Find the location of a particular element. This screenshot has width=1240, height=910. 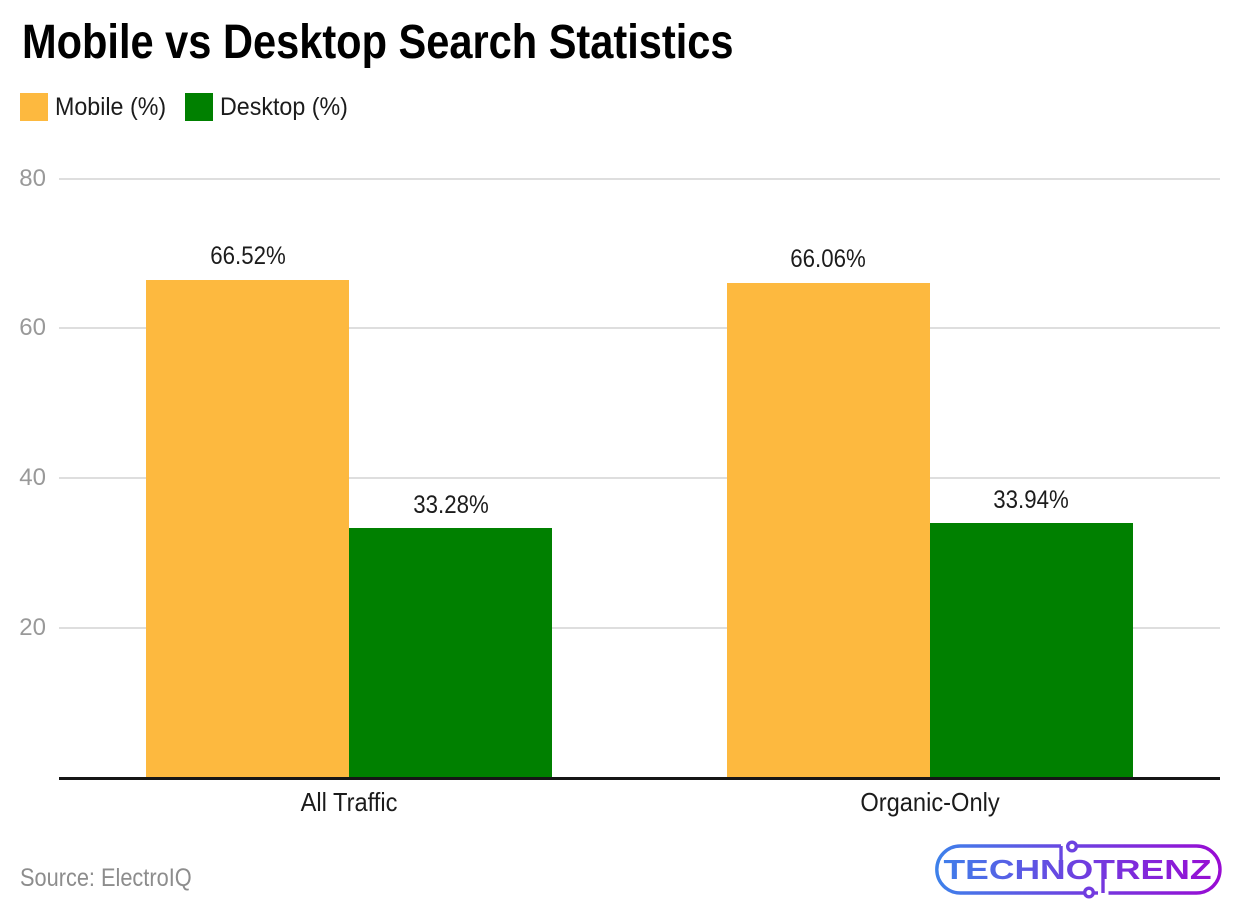

logo-node-top-icon is located at coordinates (1071, 846).